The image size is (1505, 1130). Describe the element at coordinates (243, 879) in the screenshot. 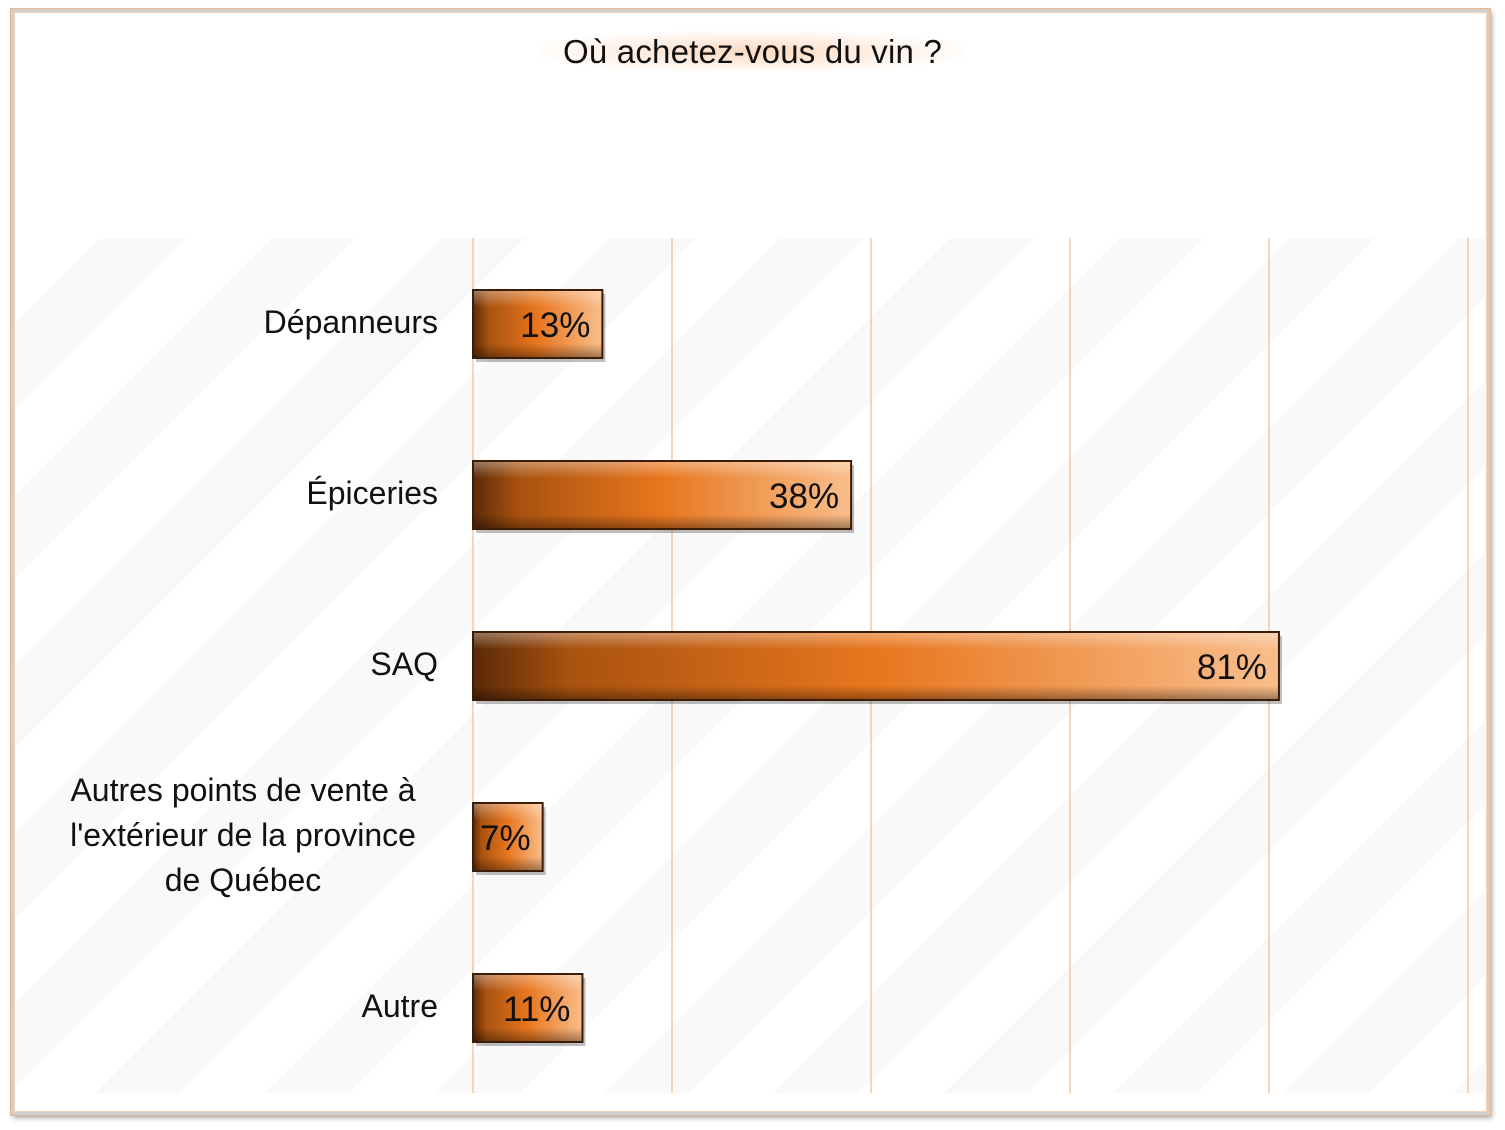

I see `category-label-line: de Québec` at that location.